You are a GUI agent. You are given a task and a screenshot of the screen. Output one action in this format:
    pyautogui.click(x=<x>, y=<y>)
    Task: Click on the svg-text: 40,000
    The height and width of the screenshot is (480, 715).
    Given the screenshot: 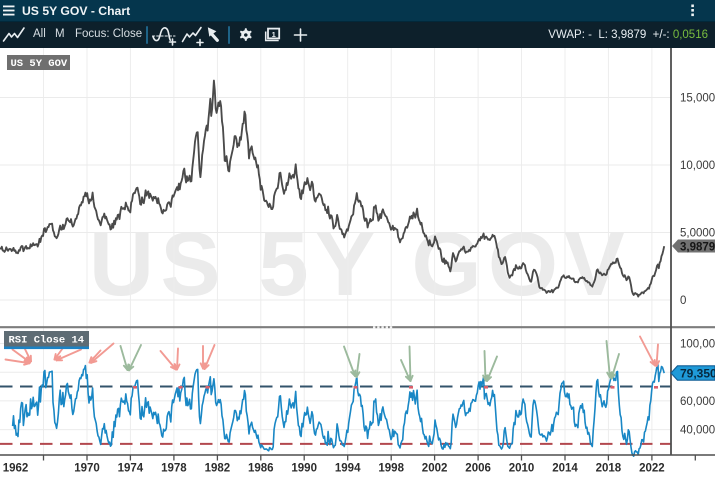 What is the action you would take?
    pyautogui.click(x=697, y=431)
    